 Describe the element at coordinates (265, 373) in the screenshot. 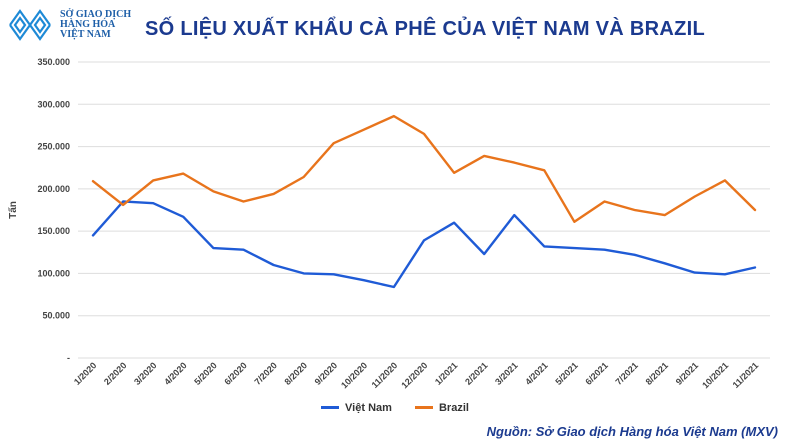

I see `x-tick-label: 7/2020` at that location.